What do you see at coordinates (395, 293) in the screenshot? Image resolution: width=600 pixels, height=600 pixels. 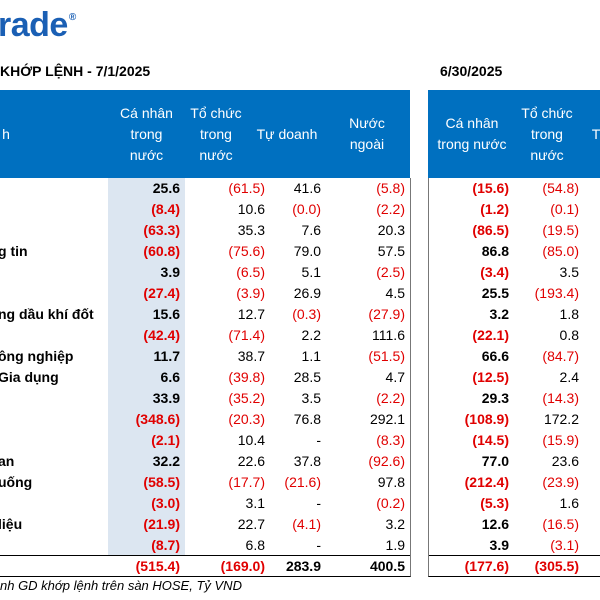 I see `nuoc-ngoai-value: 4.5` at bounding box center [395, 293].